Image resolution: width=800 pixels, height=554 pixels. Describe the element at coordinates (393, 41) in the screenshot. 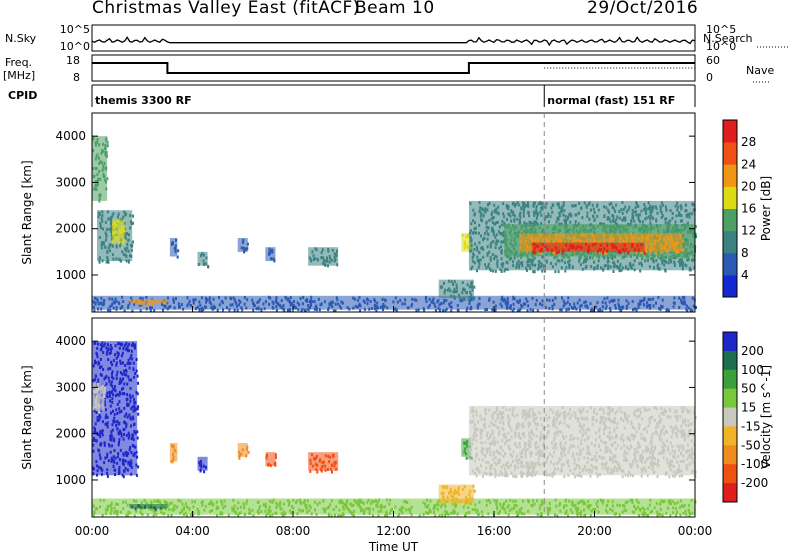

I see `noise-sky-line` at that location.